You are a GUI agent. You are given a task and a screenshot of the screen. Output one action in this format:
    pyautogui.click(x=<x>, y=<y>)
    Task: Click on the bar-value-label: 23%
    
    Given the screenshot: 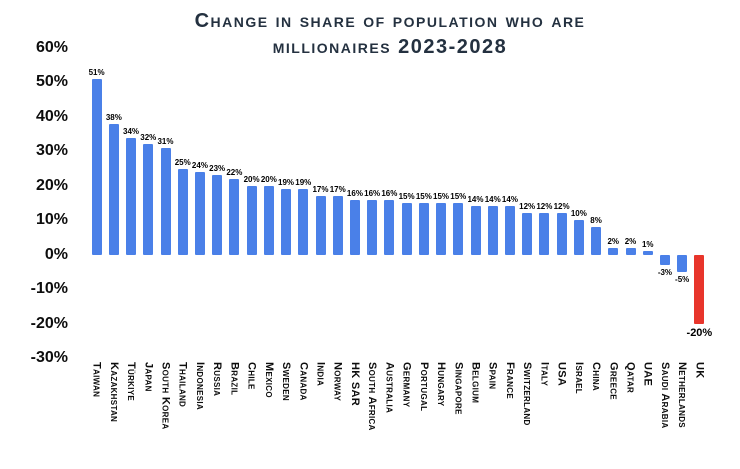 What is the action you would take?
    pyautogui.click(x=217, y=169)
    